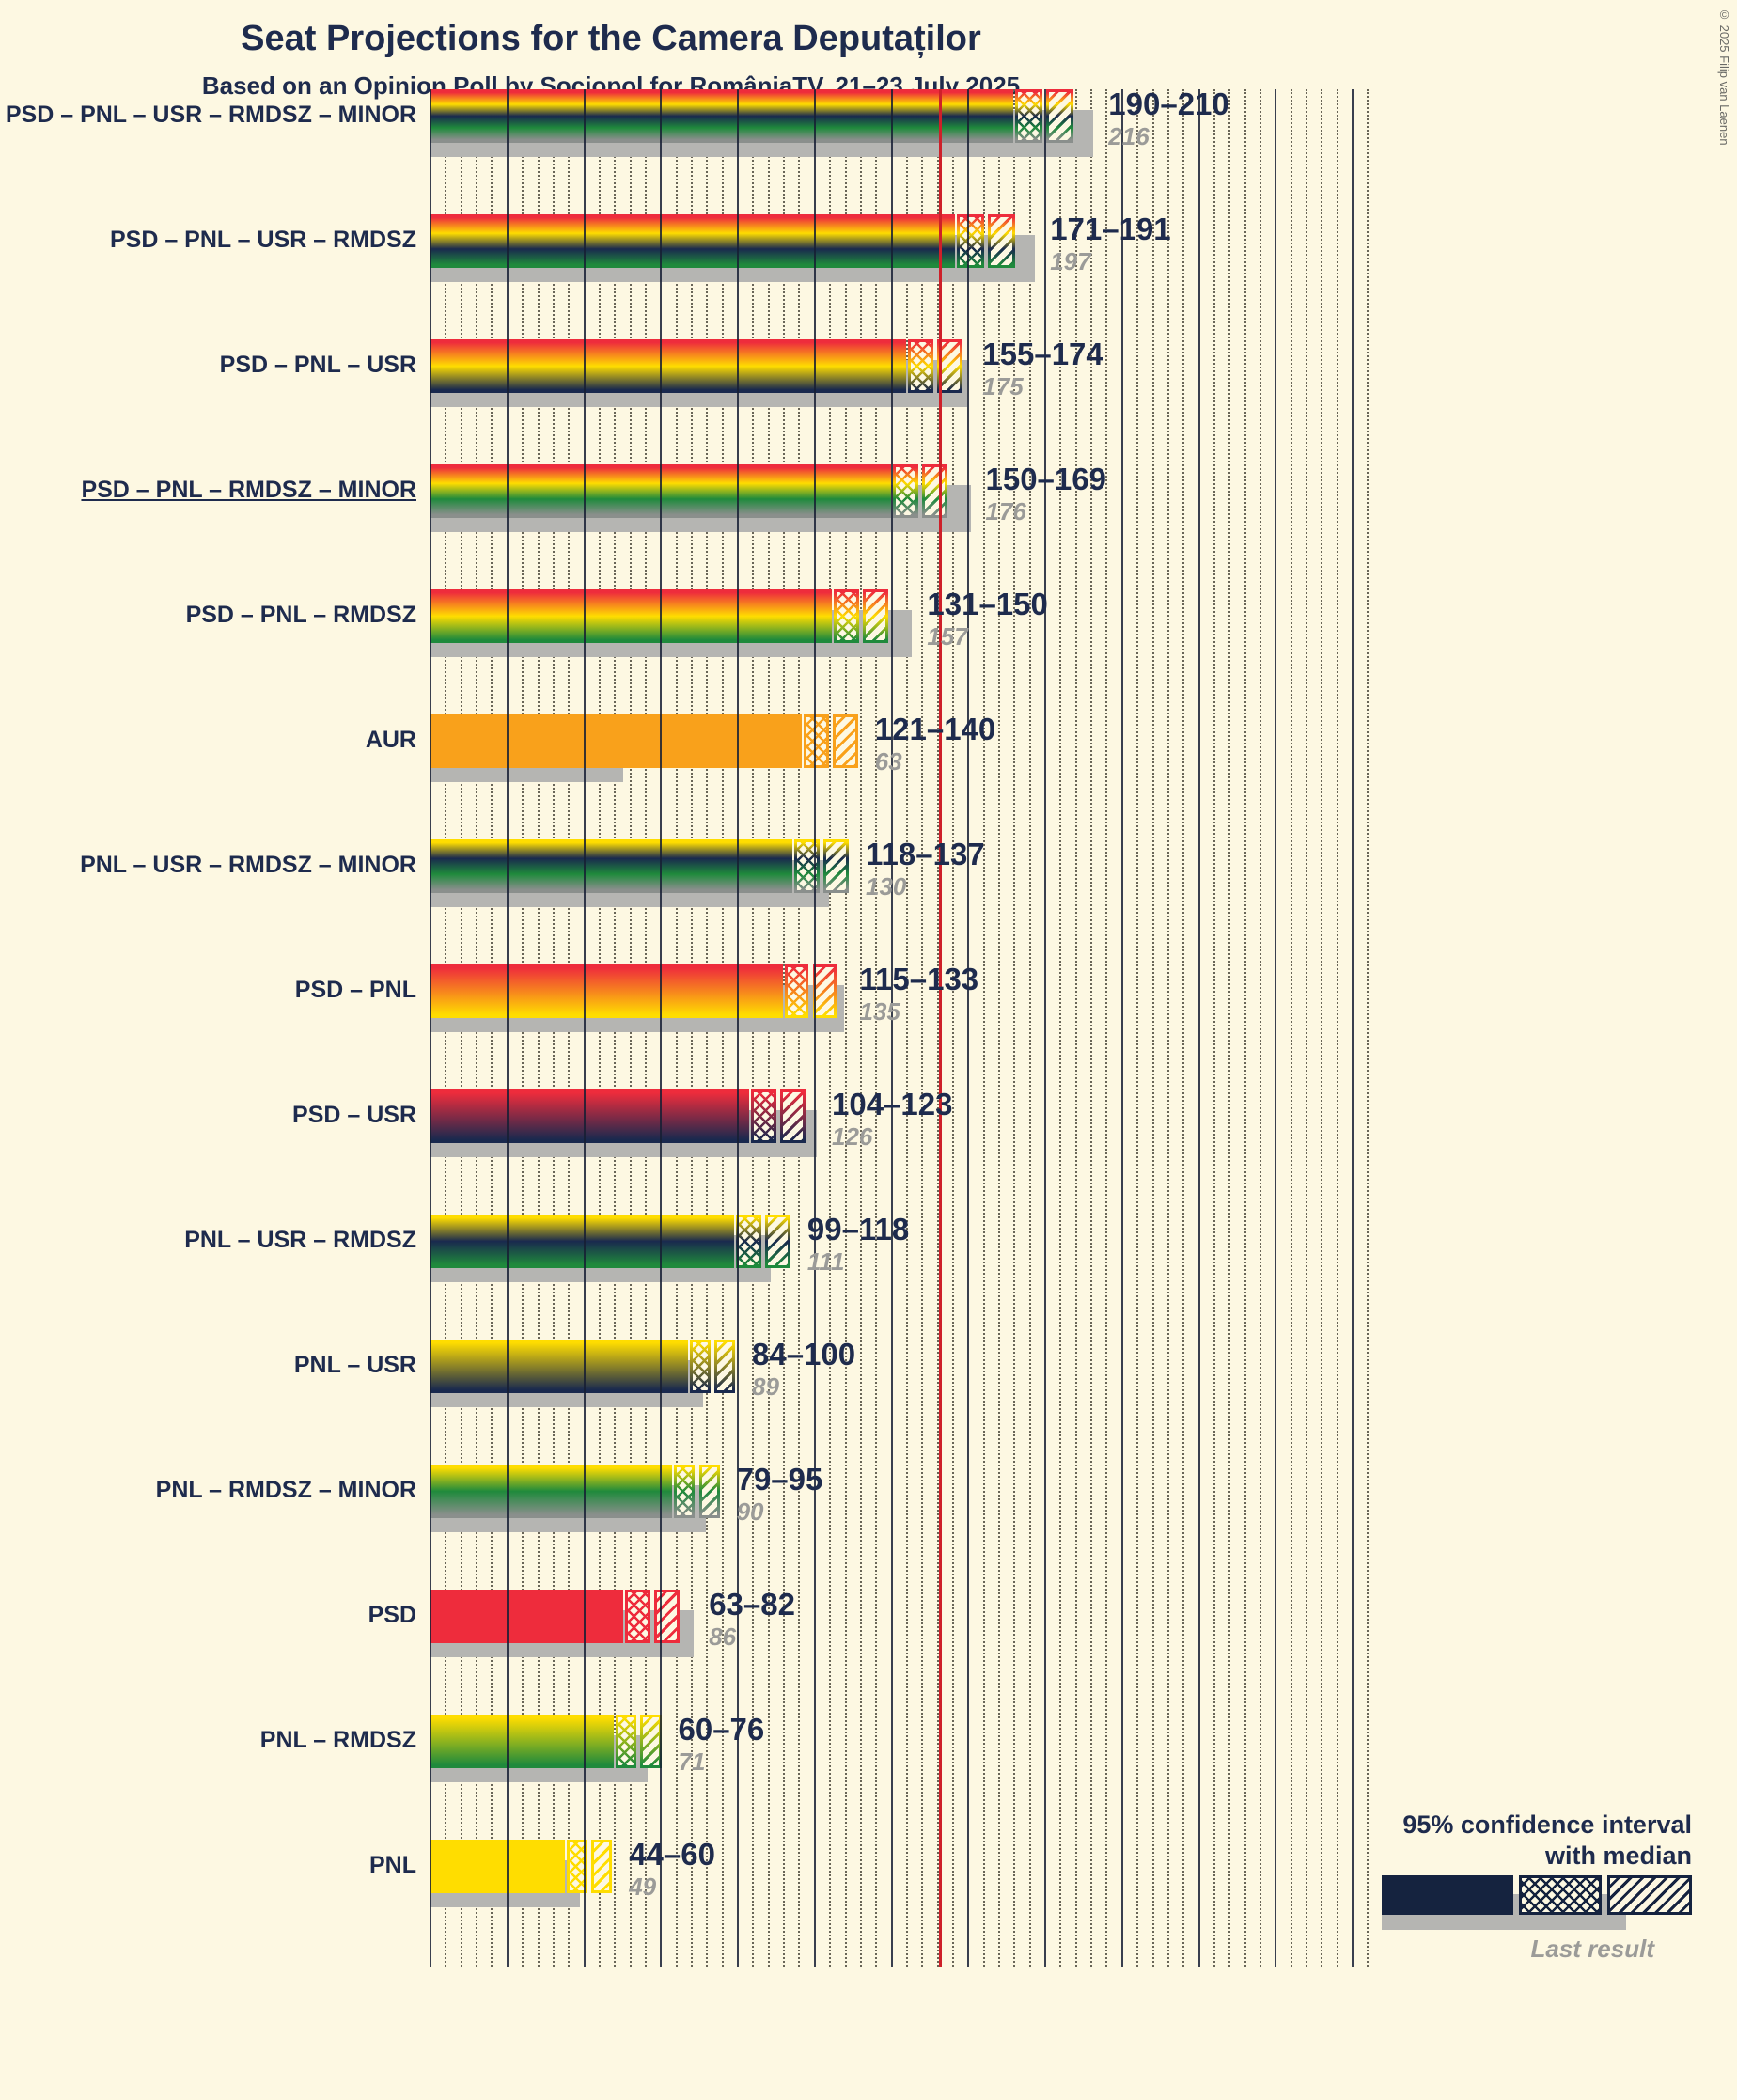 Image resolution: width=1737 pixels, height=2100 pixels. What do you see at coordinates (692, 1761) in the screenshot?
I see `last-result-value: 71` at bounding box center [692, 1761].